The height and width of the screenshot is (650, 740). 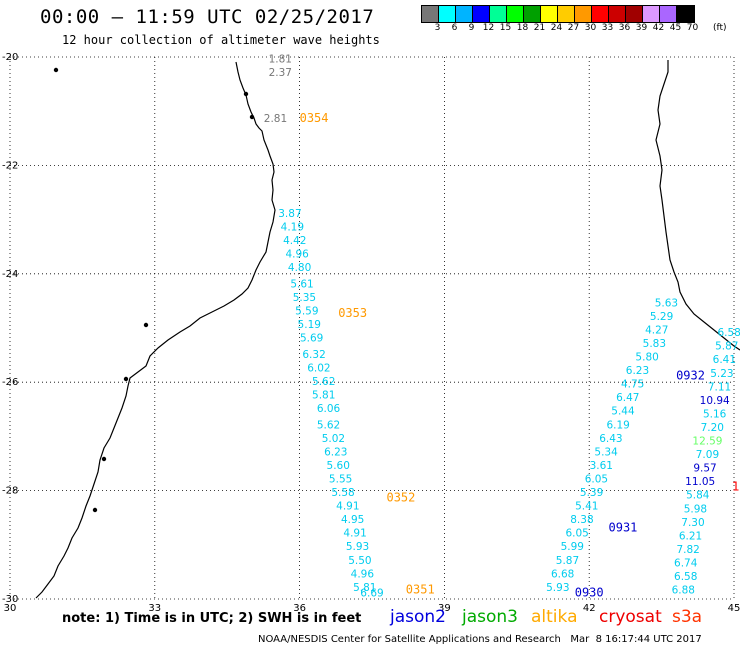 I want to click on madagascar-coastline, so click(x=697, y=205).